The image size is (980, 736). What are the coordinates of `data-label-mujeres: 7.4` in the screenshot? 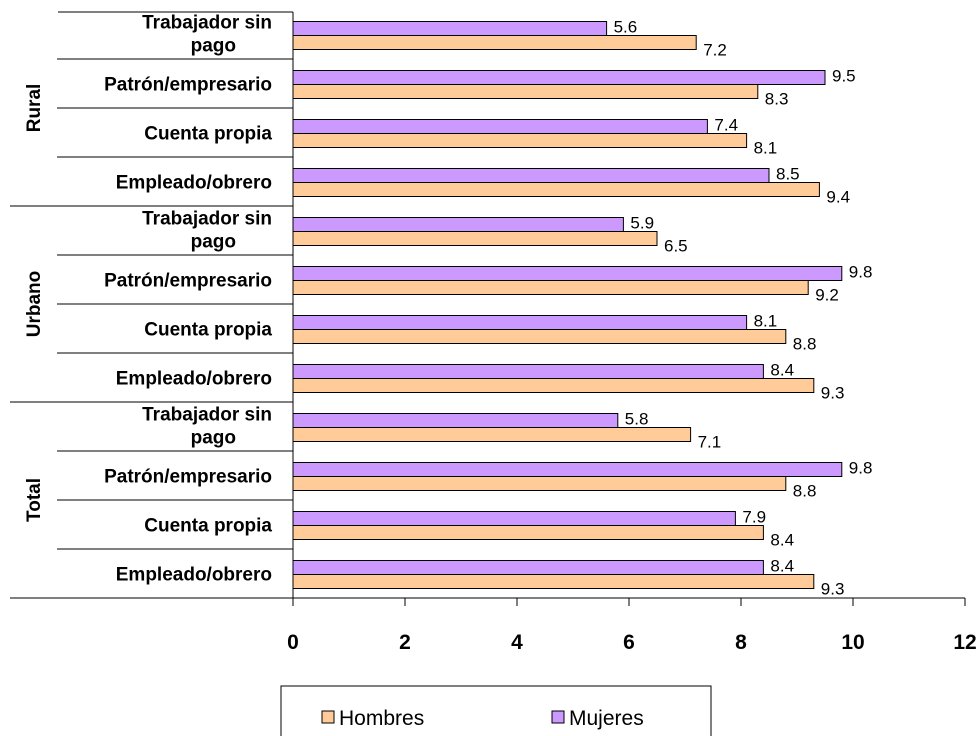 It's located at (726, 125).